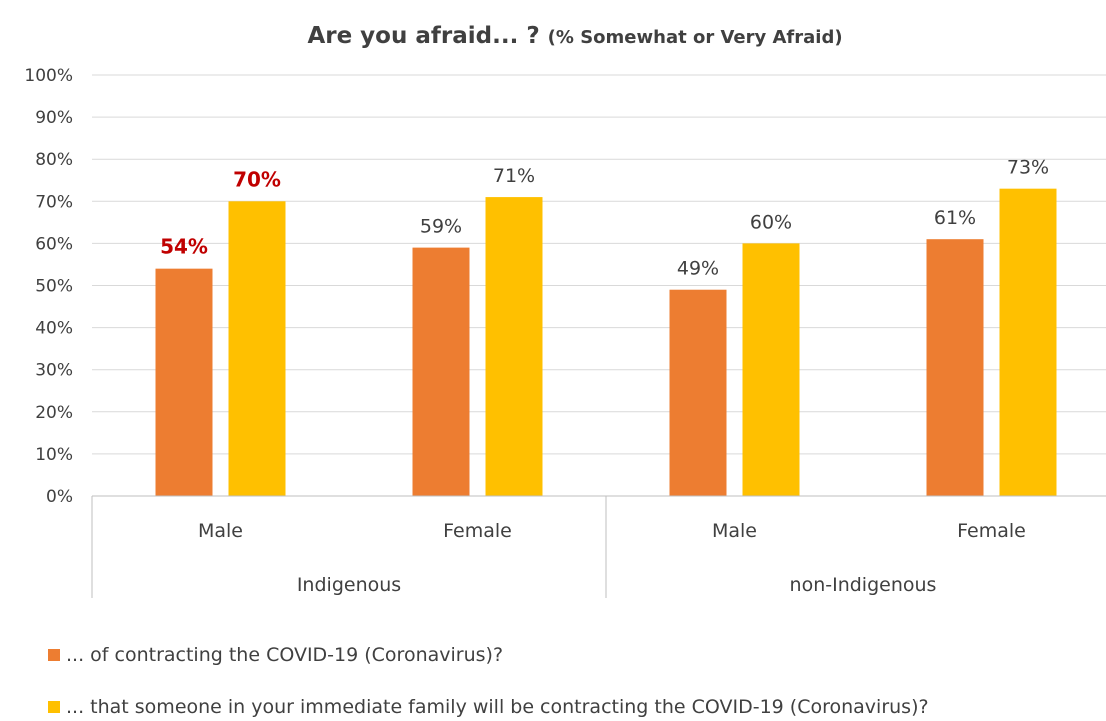 This screenshot has width=1106, height=721. What do you see at coordinates (54, 455) in the screenshot?
I see `y-tick-label: 10%` at bounding box center [54, 455].